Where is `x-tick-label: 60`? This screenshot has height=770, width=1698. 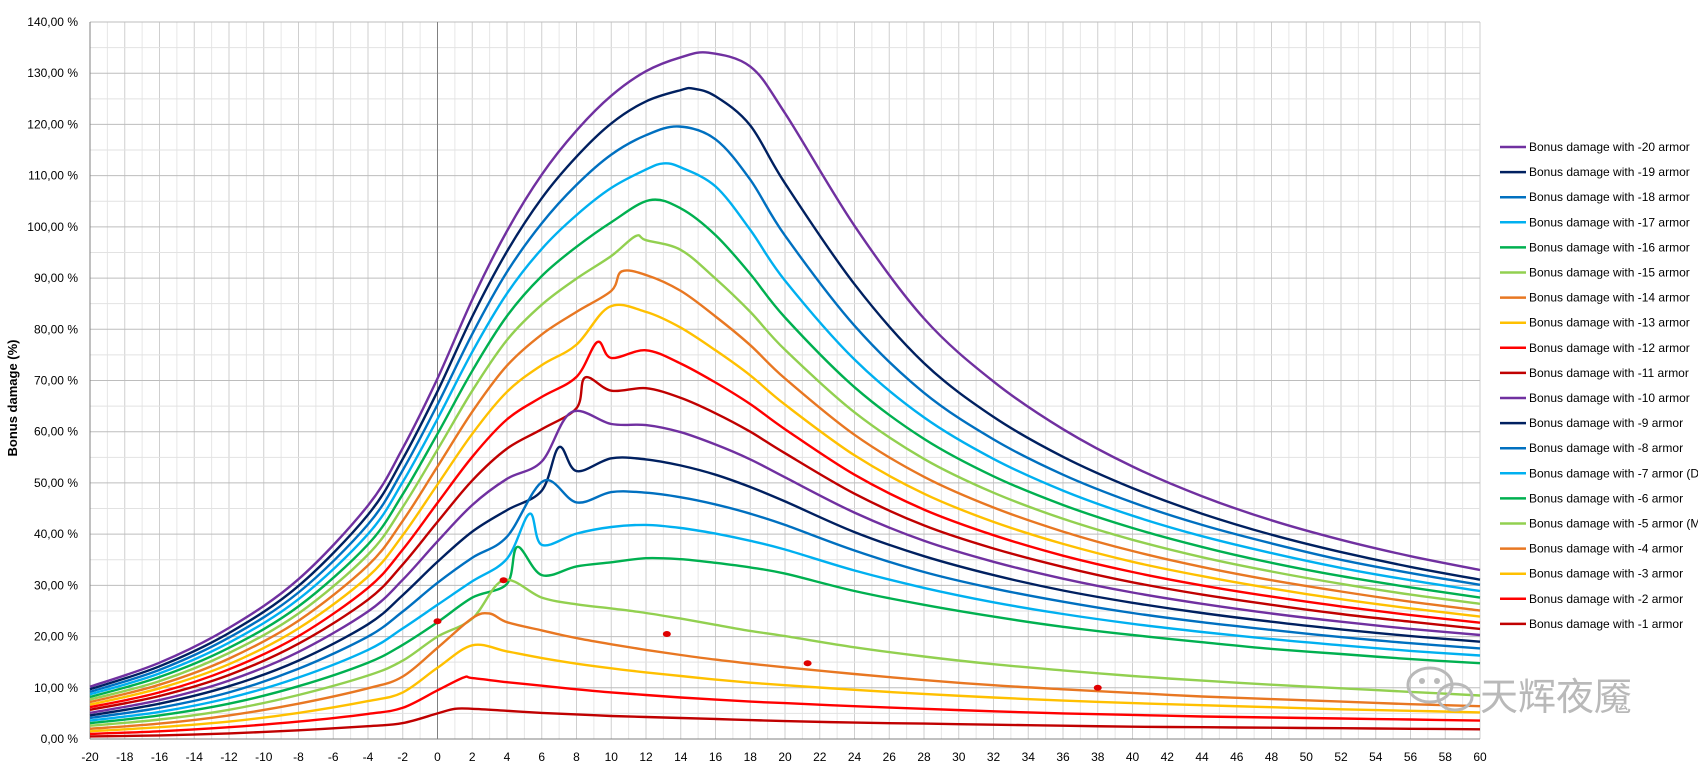 x-tick-label: 60 is located at coordinates (1480, 757).